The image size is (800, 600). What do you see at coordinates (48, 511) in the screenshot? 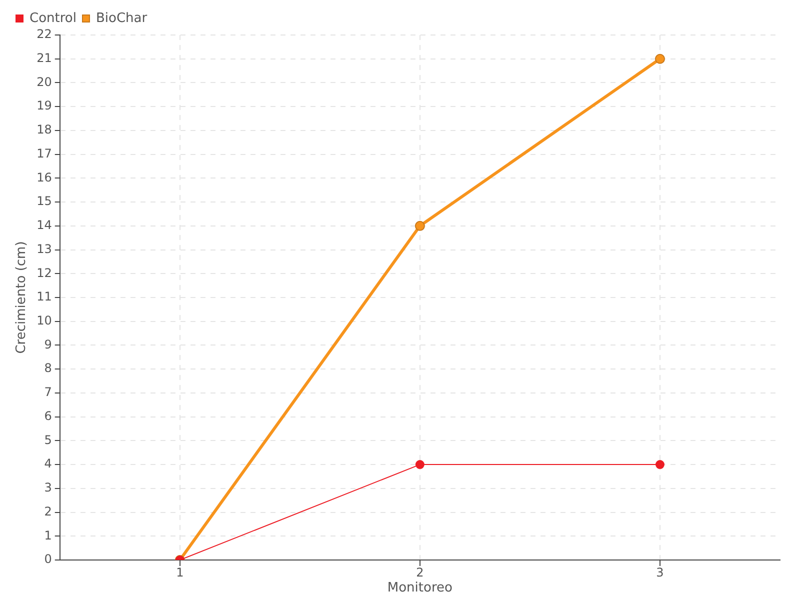
I see `y-tick-label: 2` at bounding box center [48, 511].